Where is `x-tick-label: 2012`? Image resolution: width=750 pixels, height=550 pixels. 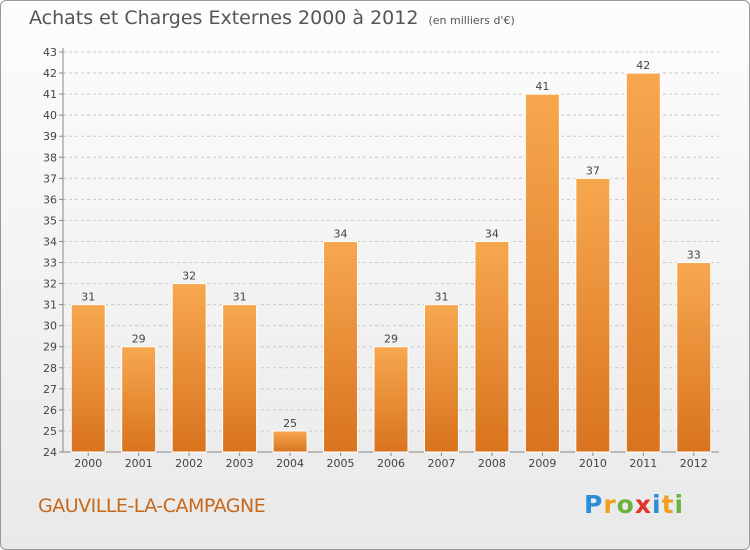
x-tick-label: 2012 is located at coordinates (694, 463).